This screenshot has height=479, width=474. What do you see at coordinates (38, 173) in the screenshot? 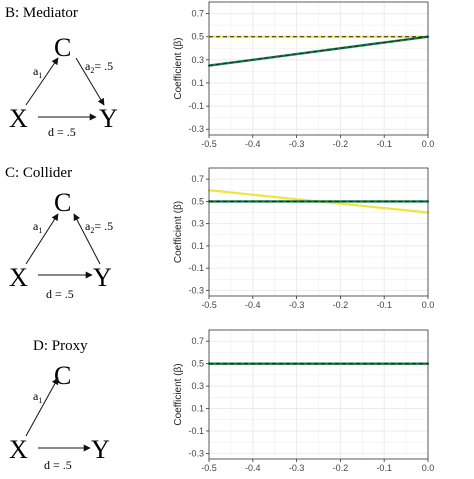
I see `panel-label-collider: C: Collider` at bounding box center [38, 173].